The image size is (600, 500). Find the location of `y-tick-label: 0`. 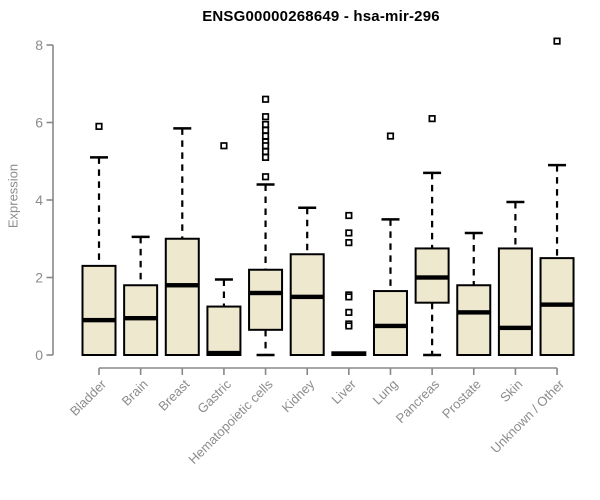

y-tick-label: 0 is located at coordinates (39, 355).